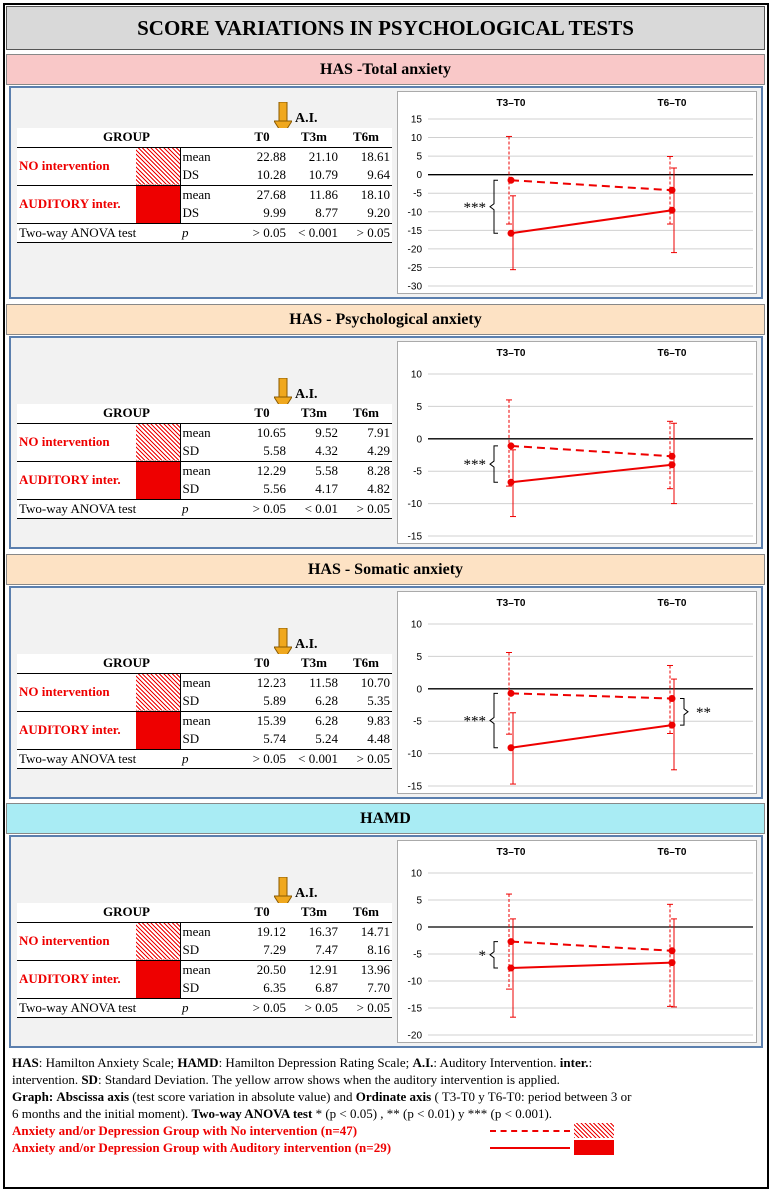 This screenshot has width=773, height=1193. Describe the element at coordinates (102, 1113) in the screenshot. I see `legend-text: 6 months and the initial moment).` at that location.